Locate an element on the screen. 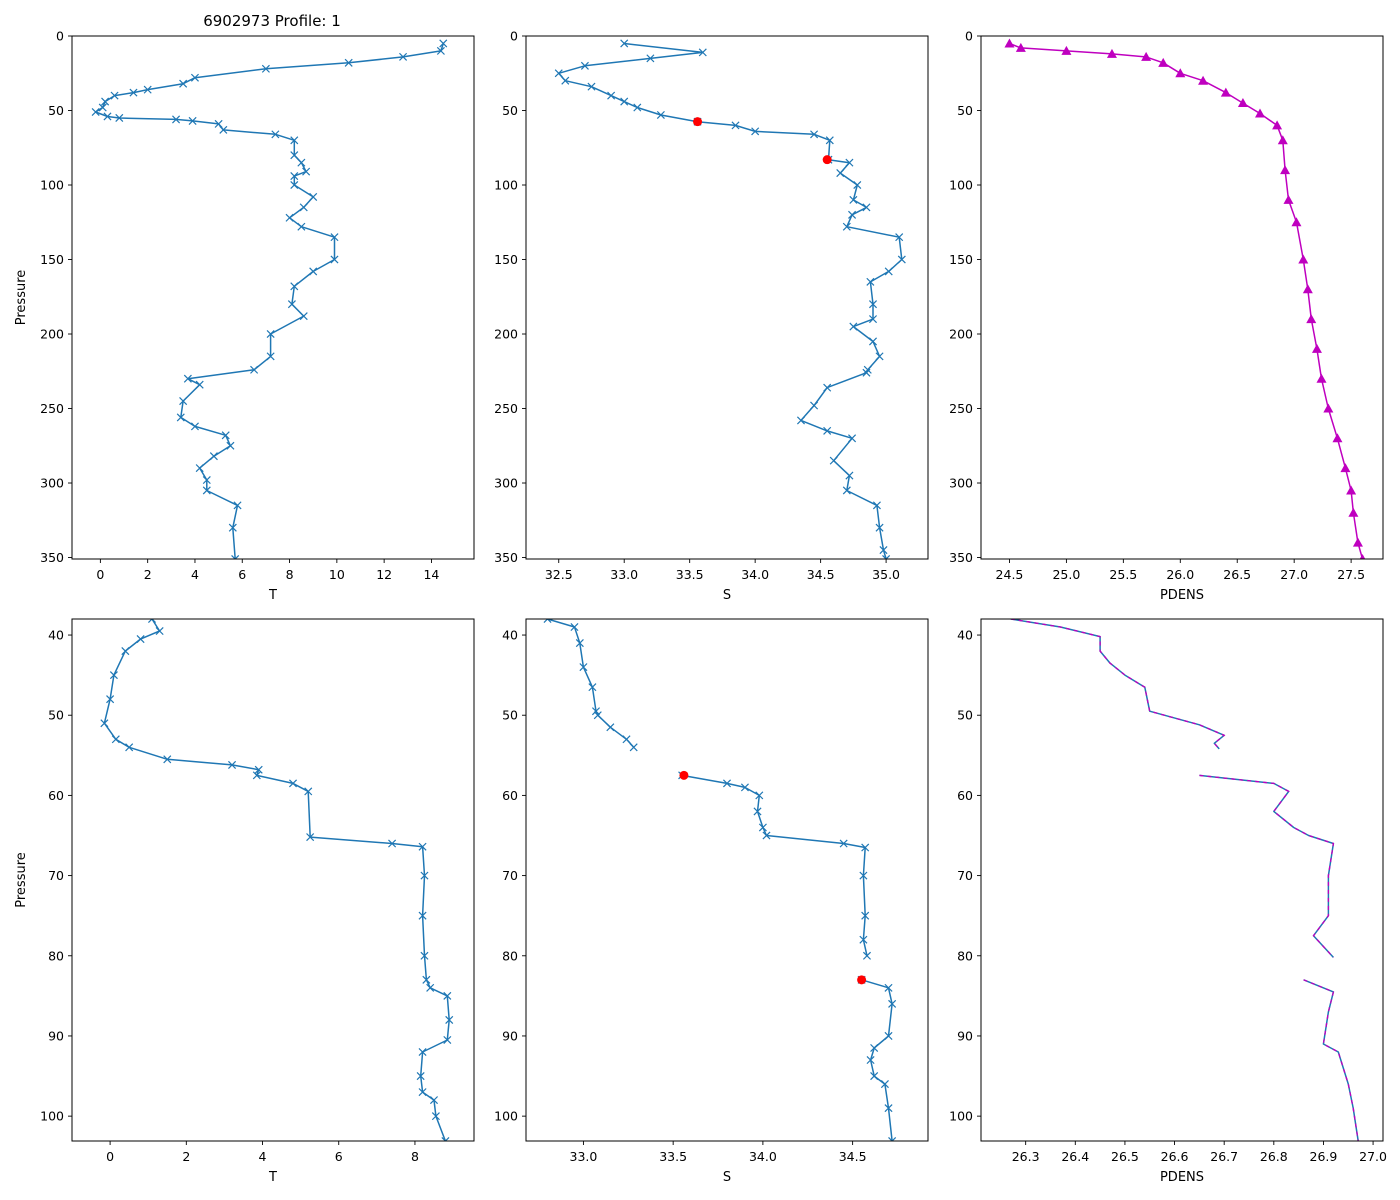 The height and width of the screenshot is (1200, 1400). y-tick-label: 0 is located at coordinates (514, 36).